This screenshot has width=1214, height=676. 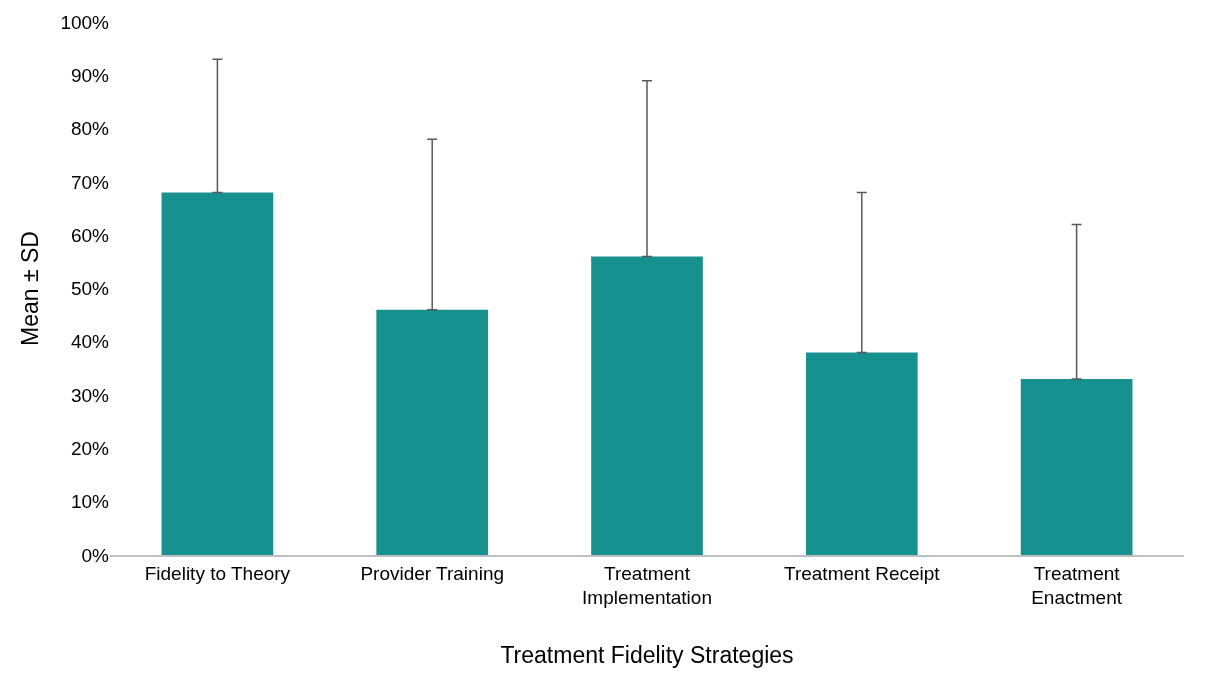 What do you see at coordinates (217, 573) in the screenshot?
I see `x-tick-label: Fidelity to Theory` at bounding box center [217, 573].